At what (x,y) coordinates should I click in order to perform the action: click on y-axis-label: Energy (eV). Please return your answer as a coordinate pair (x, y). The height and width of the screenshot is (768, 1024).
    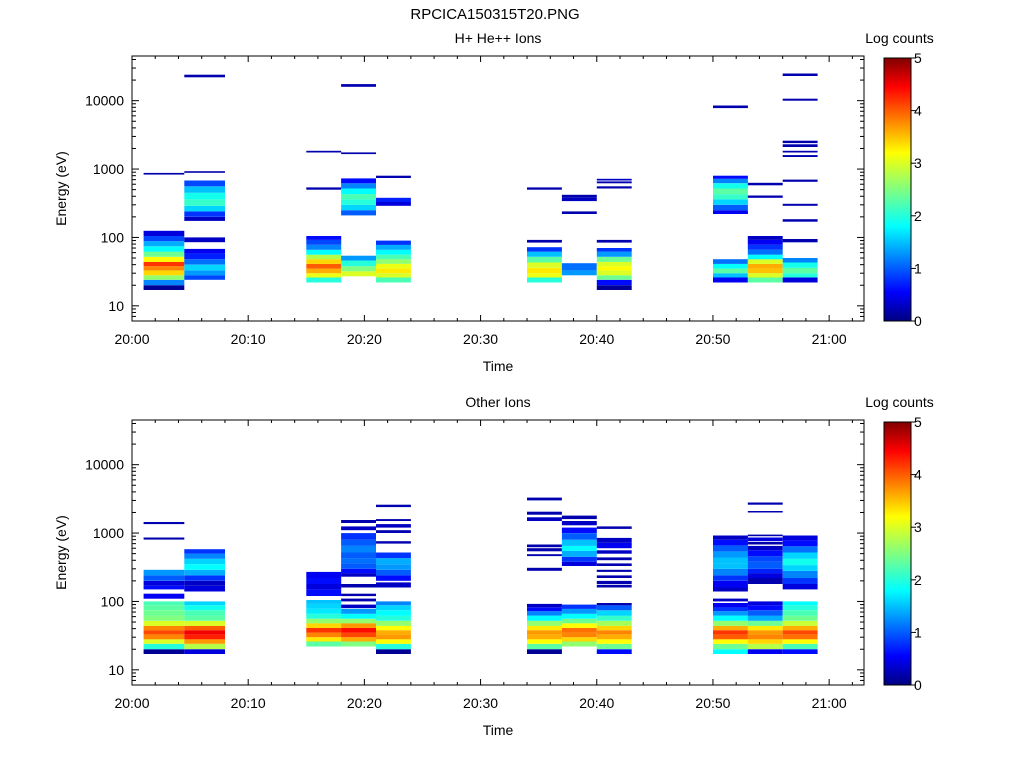
    Looking at the image, I should click on (61, 188).